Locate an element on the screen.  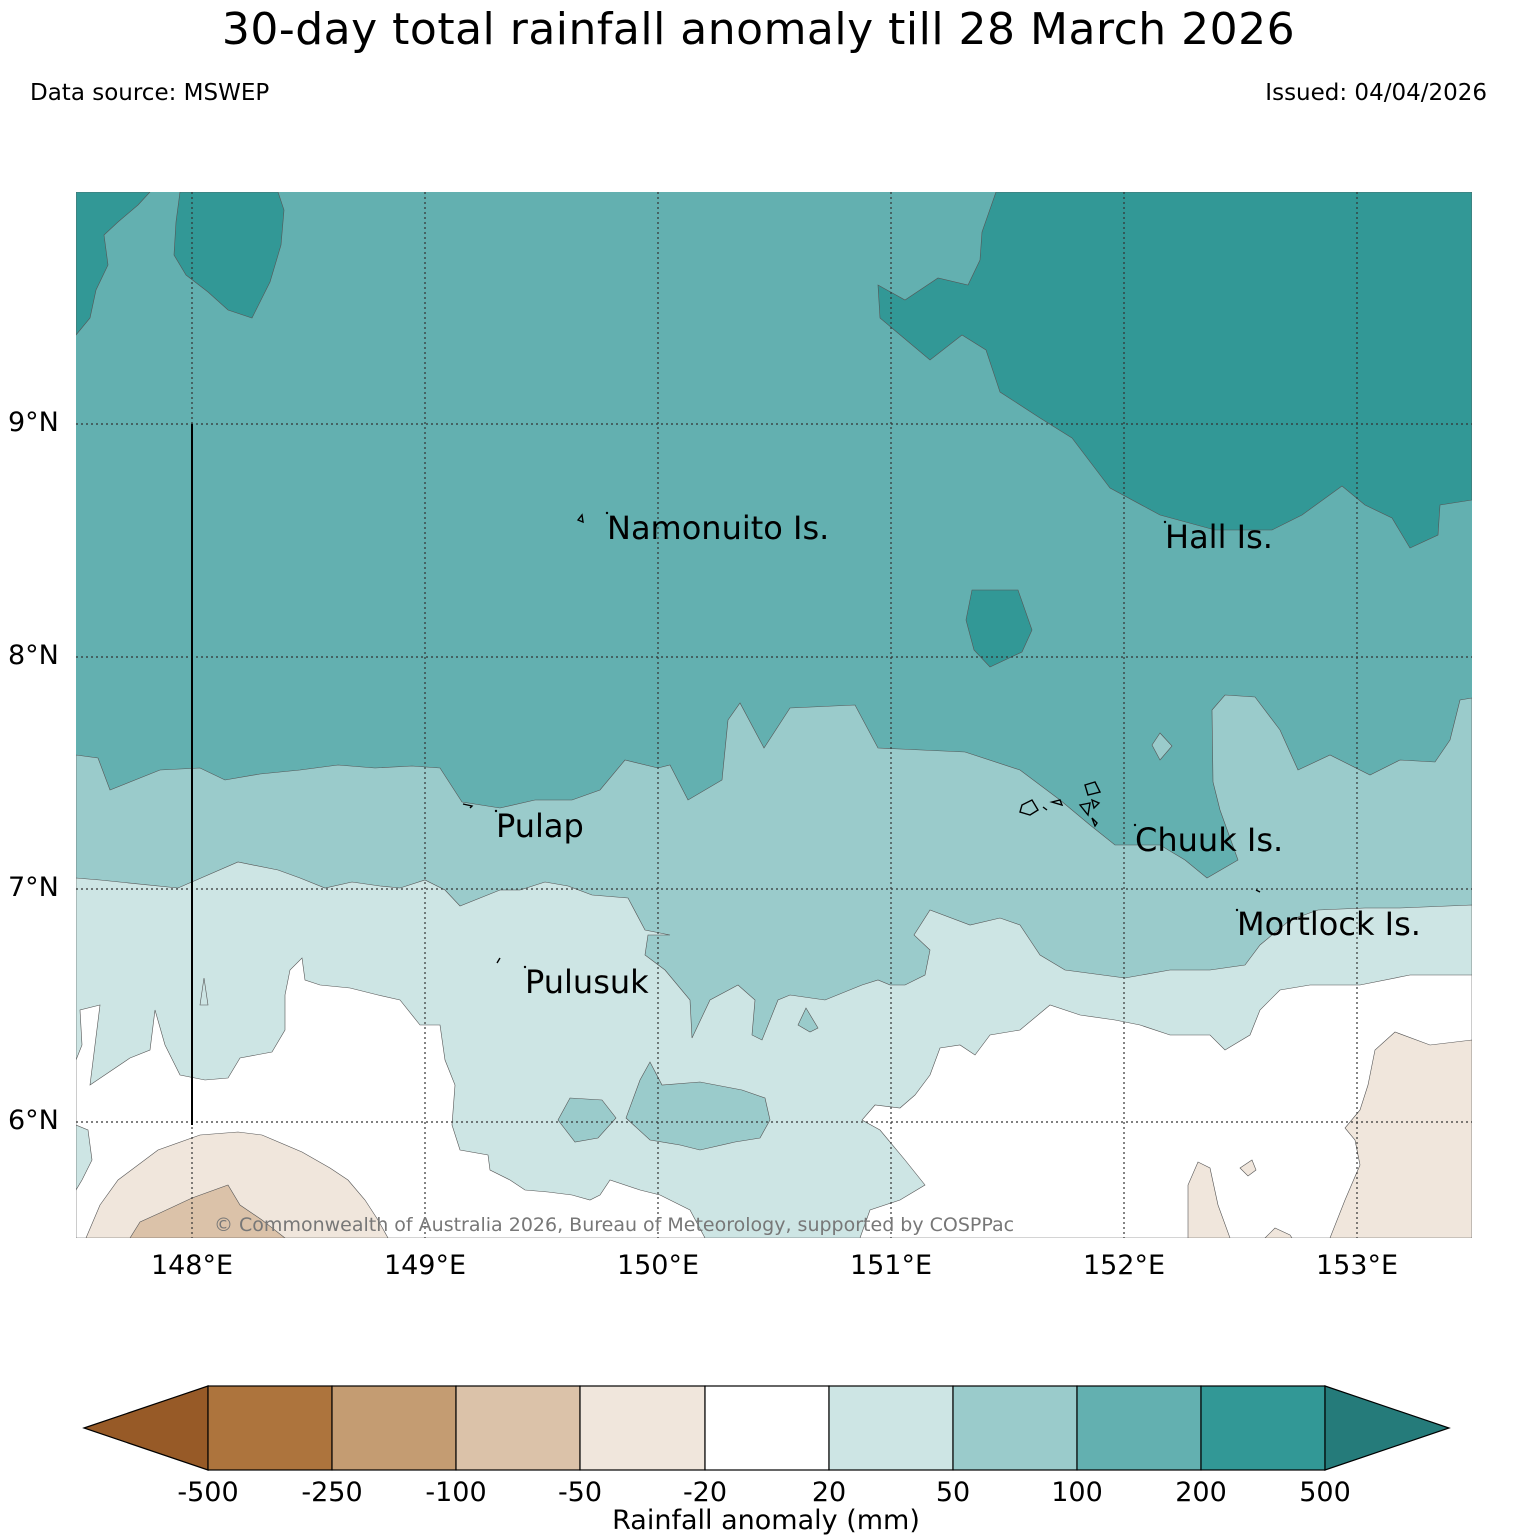
band-50-100-spot-b is located at coordinates (808, 1020).